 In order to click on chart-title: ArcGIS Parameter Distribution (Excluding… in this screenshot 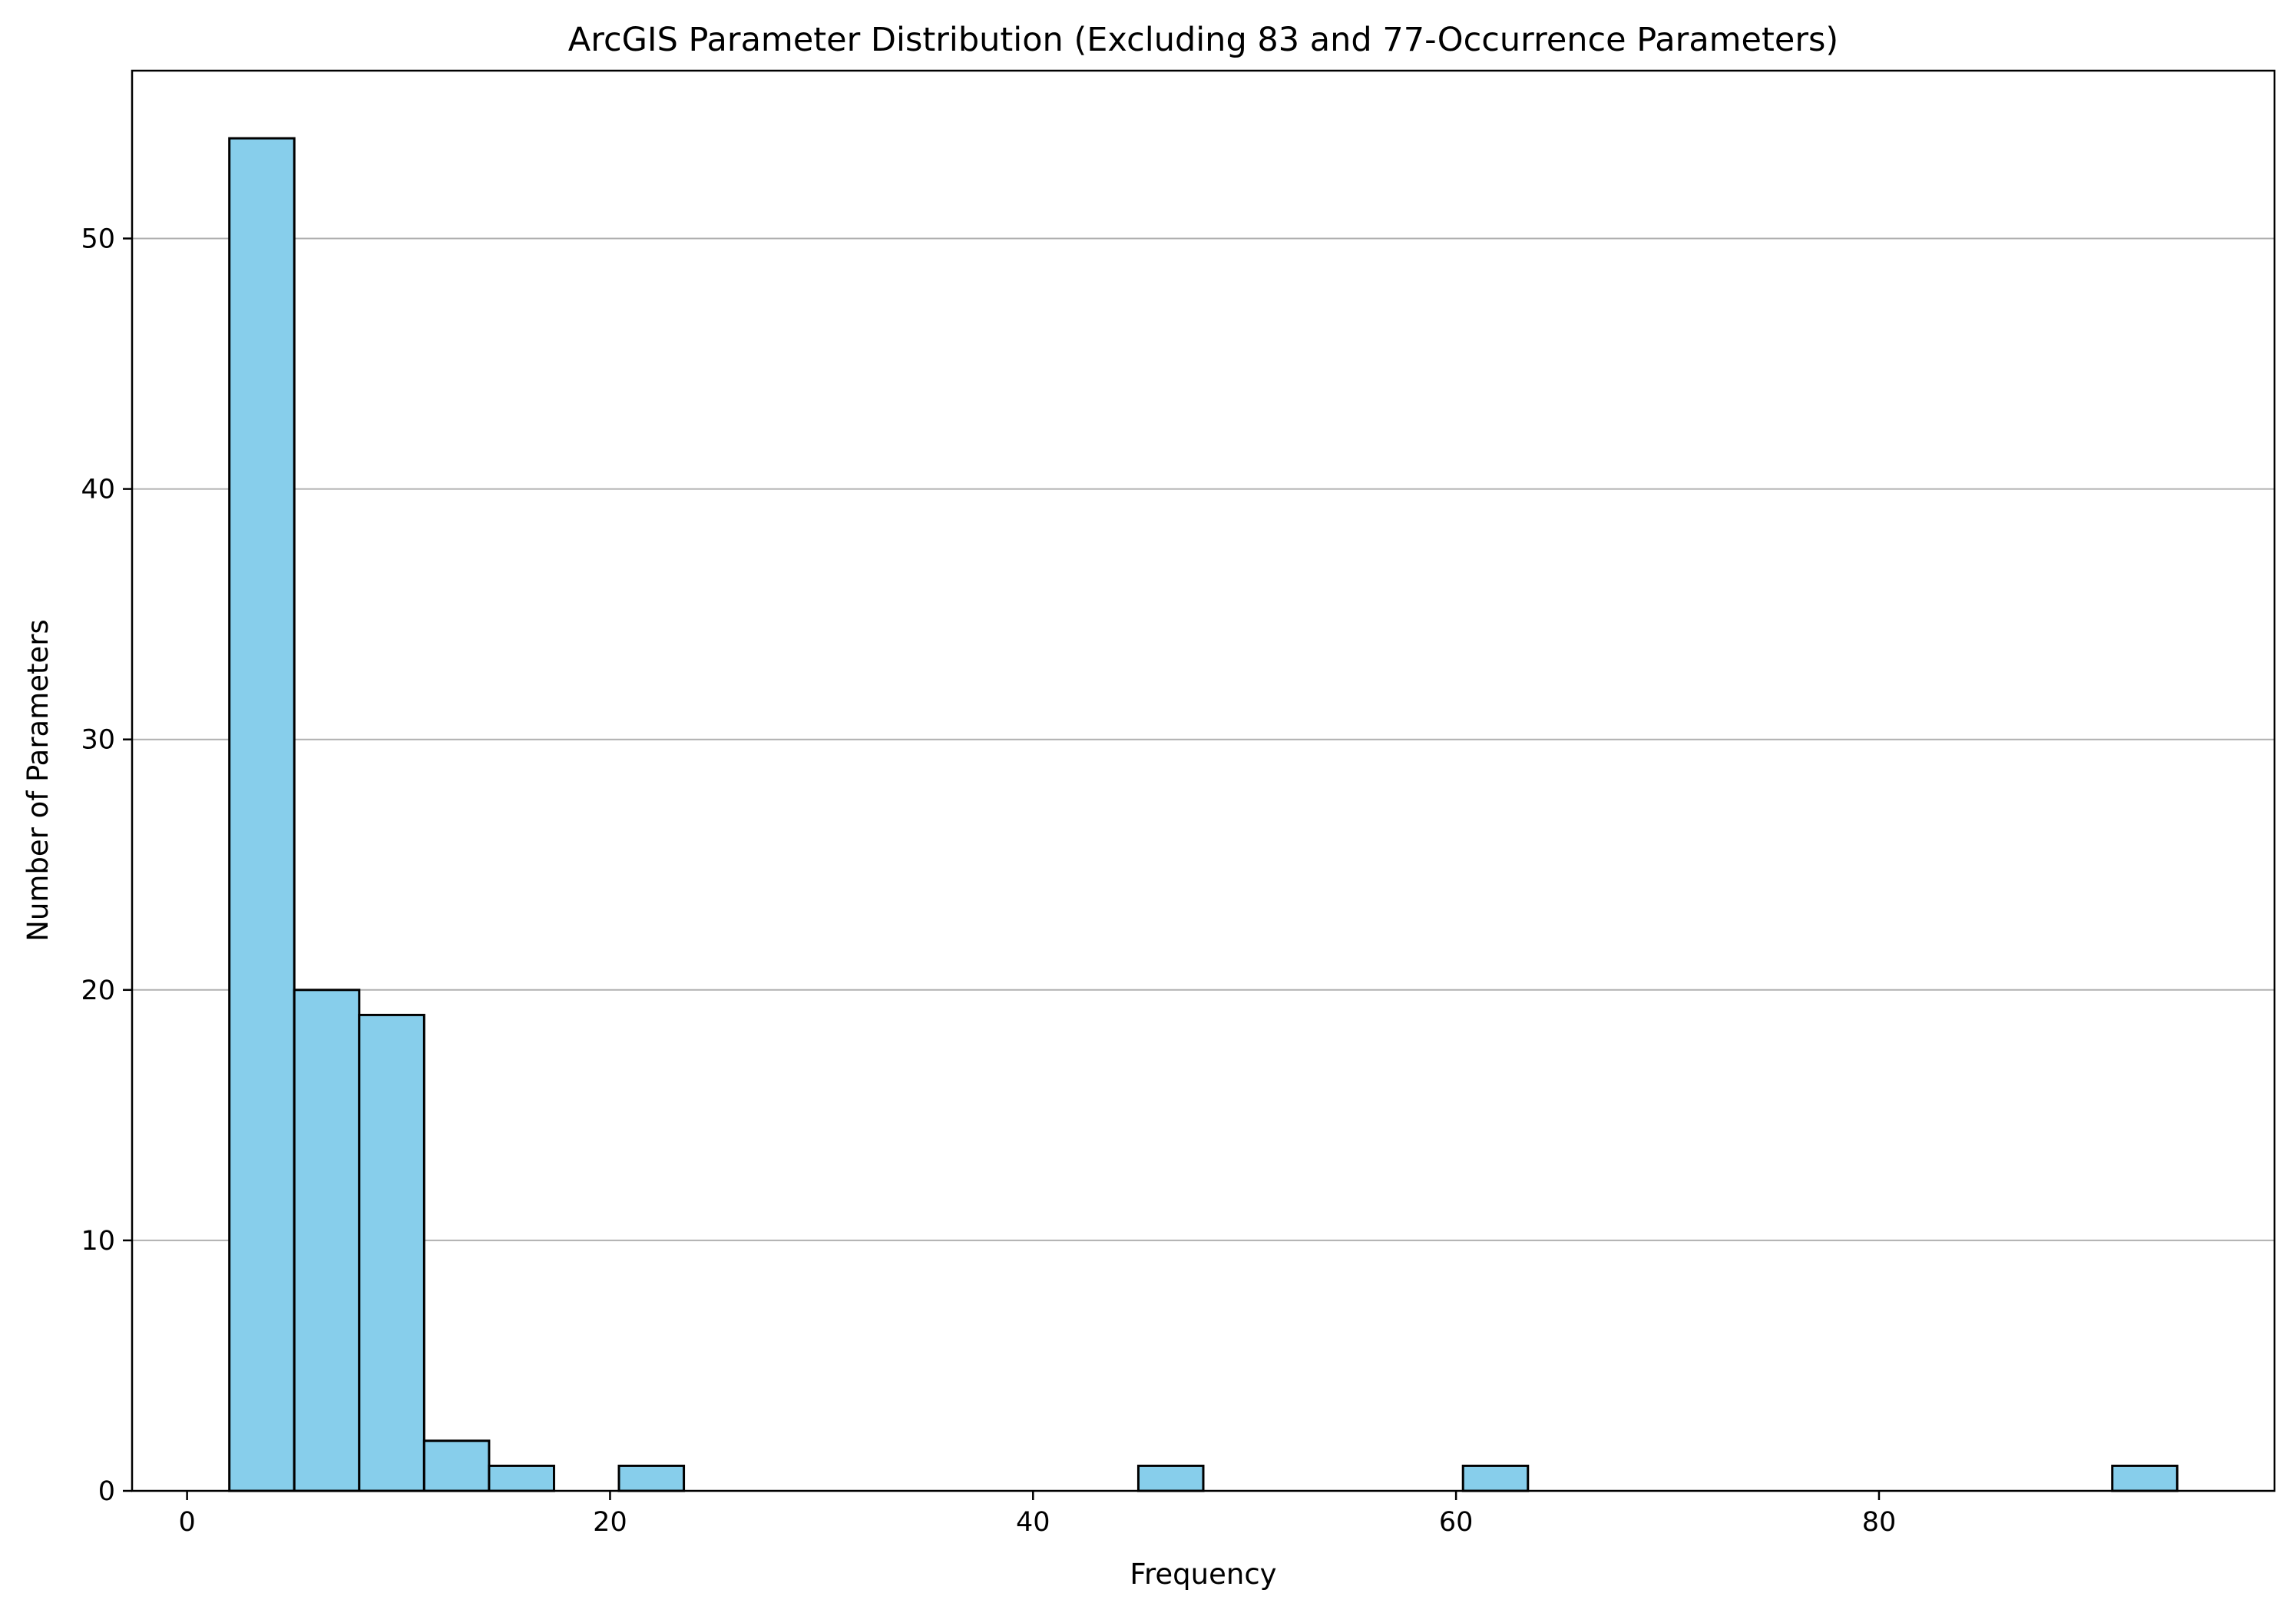, I will do `click(1203, 40)`.